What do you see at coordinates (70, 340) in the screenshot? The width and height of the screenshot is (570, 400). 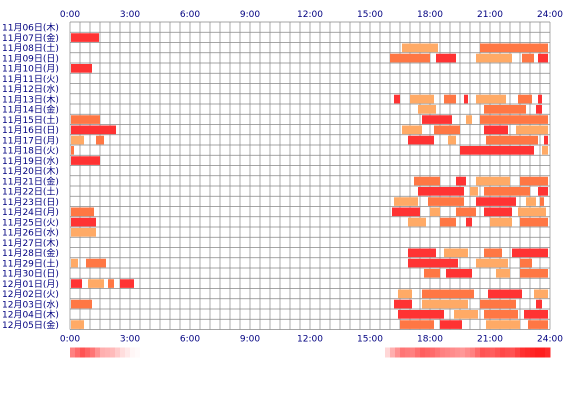 I see `bottom-tick-label: 0:00` at bounding box center [70, 340].